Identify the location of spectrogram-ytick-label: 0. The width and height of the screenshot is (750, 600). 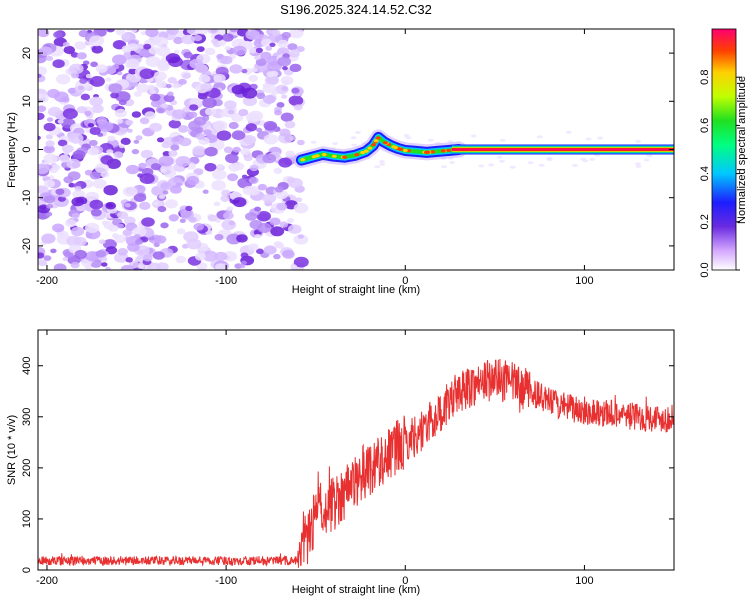
(27, 149).